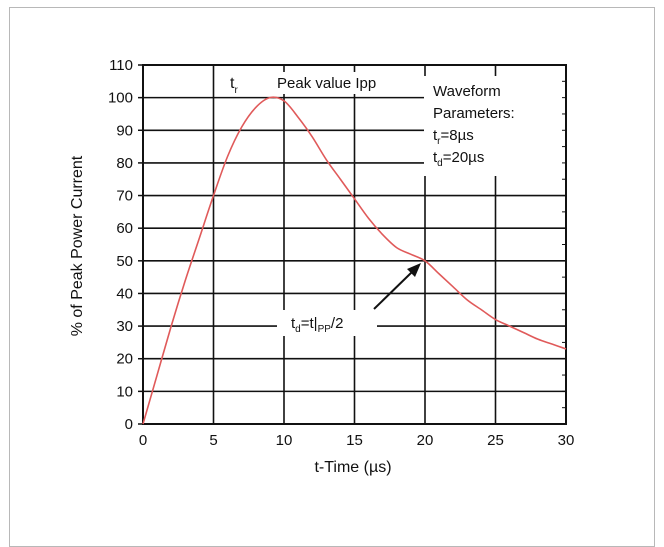 This screenshot has width=664, height=547. What do you see at coordinates (414, 270) in the screenshot?
I see `td-arrow-head` at bounding box center [414, 270].